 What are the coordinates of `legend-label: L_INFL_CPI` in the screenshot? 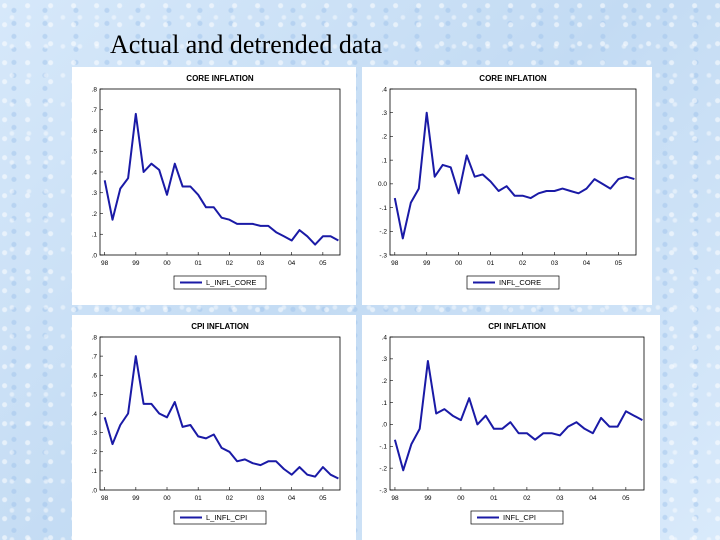 It's located at (226, 517).